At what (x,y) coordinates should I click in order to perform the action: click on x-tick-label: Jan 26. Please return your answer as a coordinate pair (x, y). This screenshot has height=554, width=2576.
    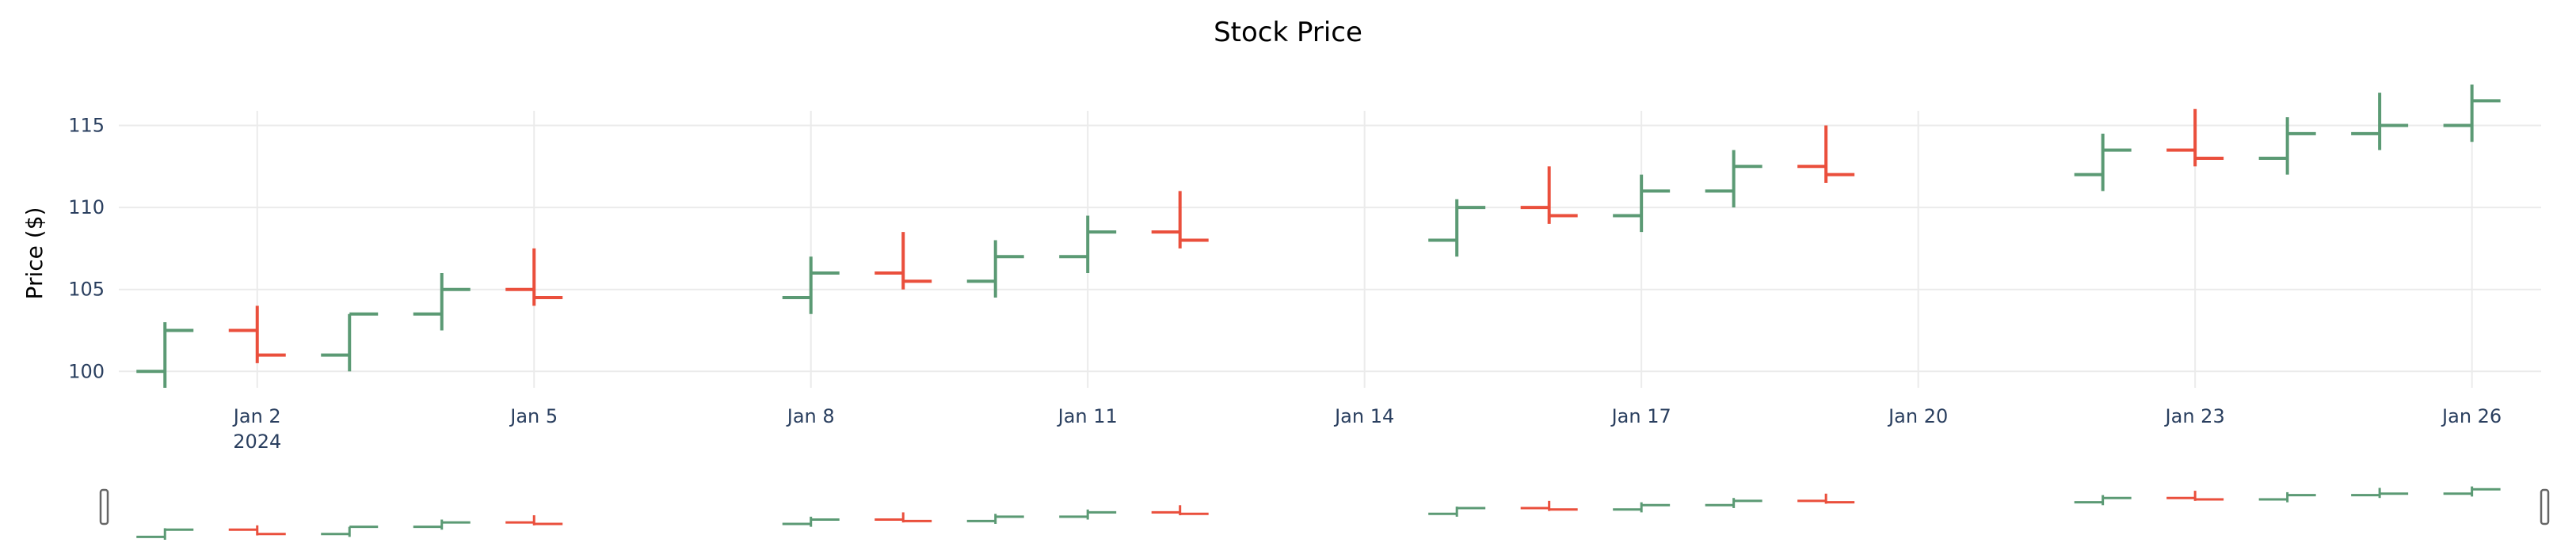
    Looking at the image, I should click on (2472, 416).